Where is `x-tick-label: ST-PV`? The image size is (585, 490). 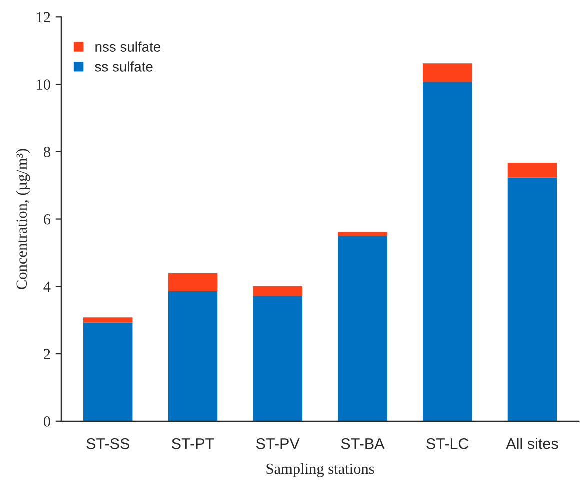
x-tick-label: ST-PV is located at coordinates (278, 444).